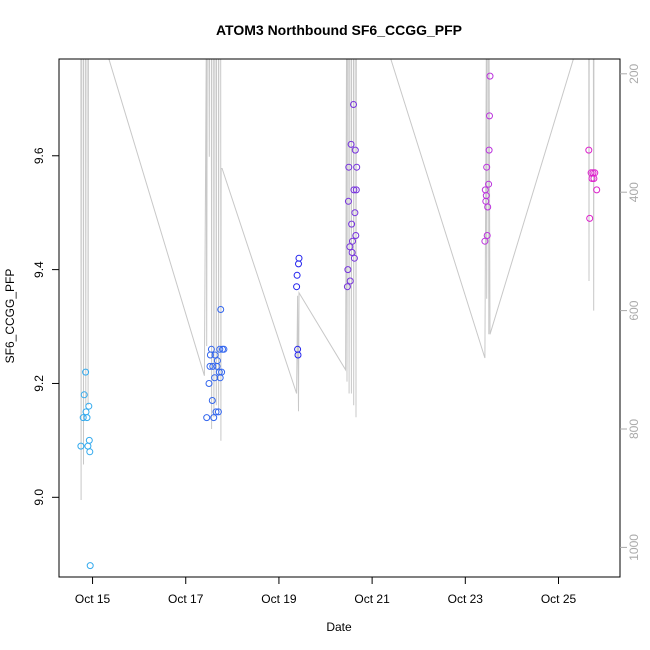 The image size is (650, 650). Describe the element at coordinates (466, 599) in the screenshot. I see `x-tick-label: Oct 23` at that location.